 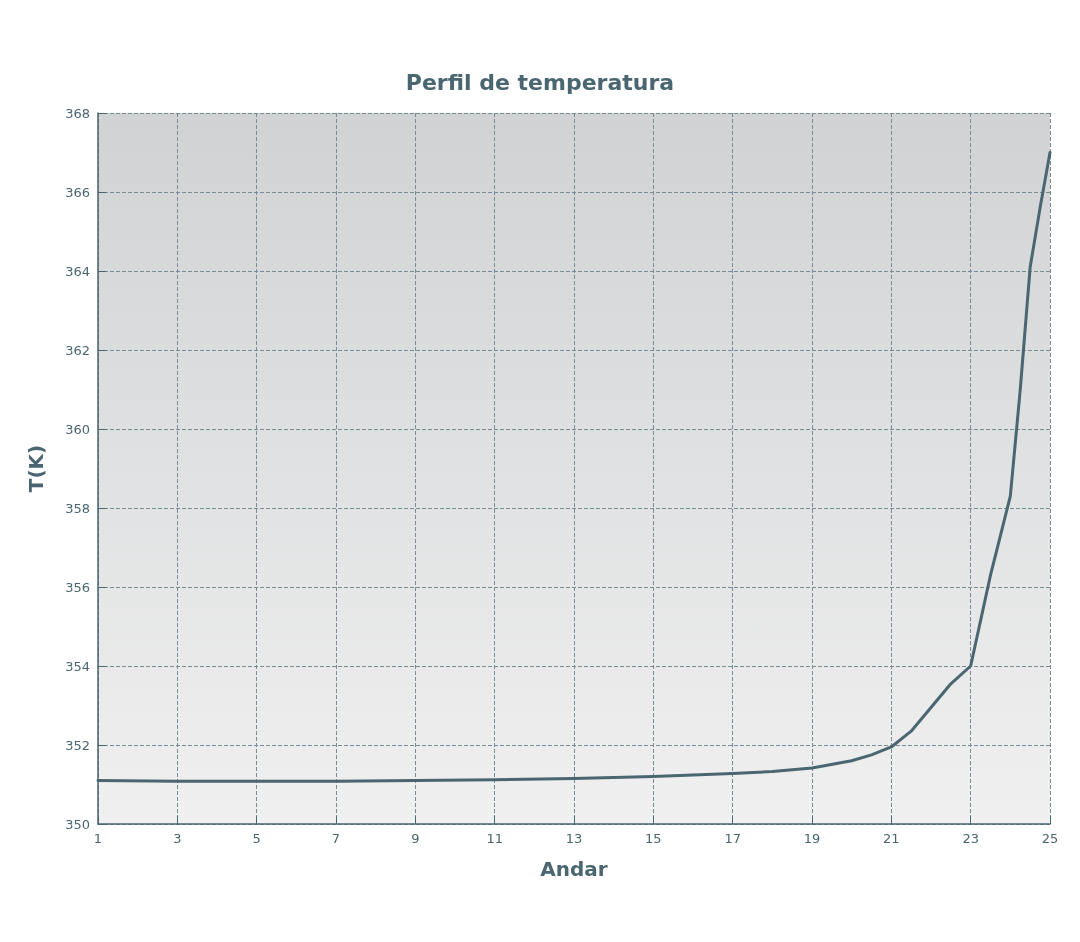 I want to click on chart-title: Perfil de temperatura, so click(x=540, y=82).